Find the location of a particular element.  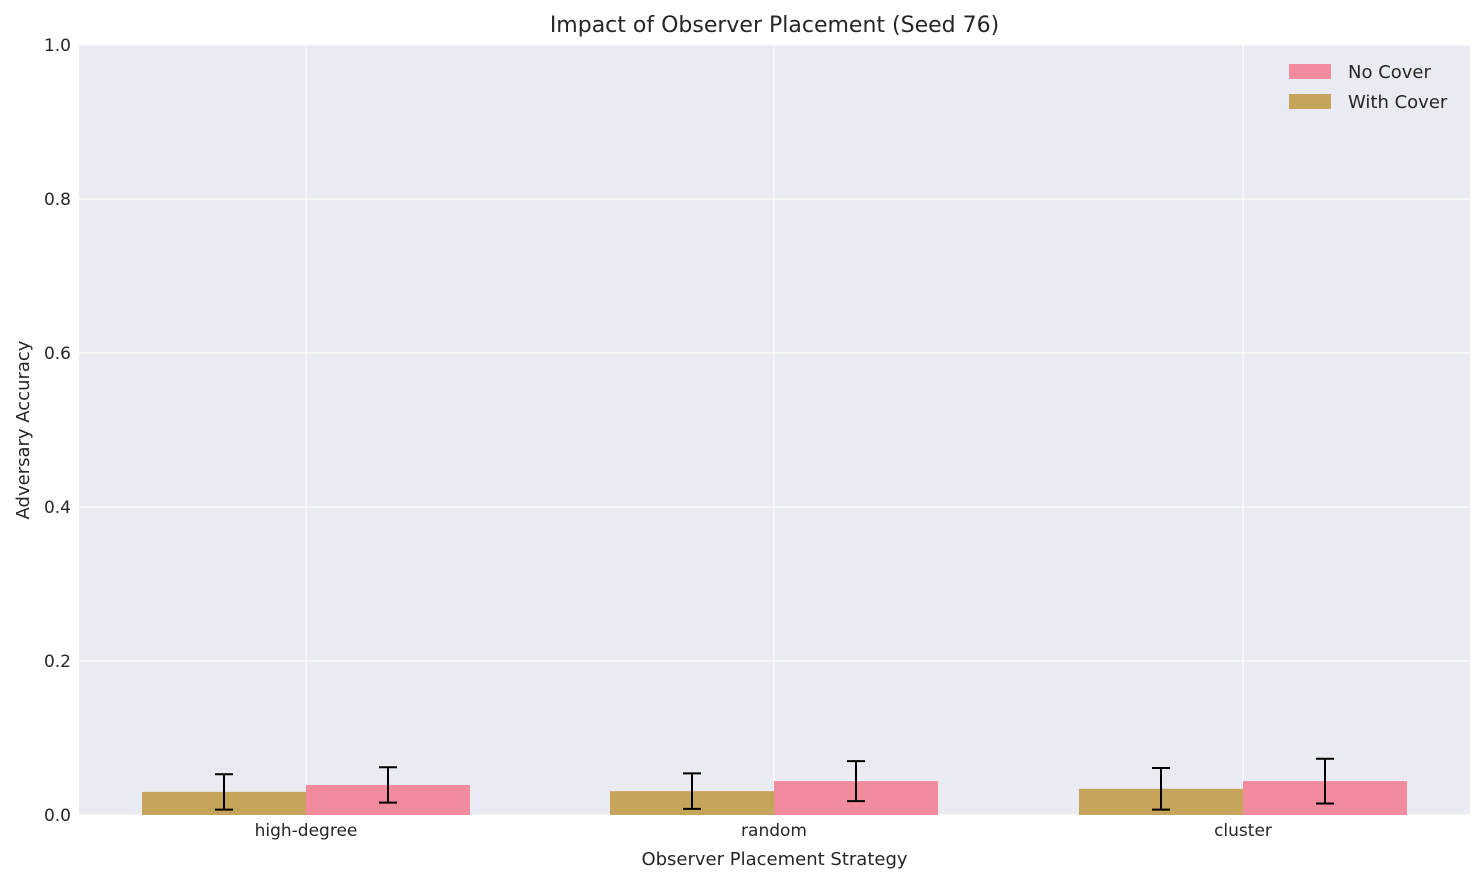

legend-label: With Cover is located at coordinates (1398, 102).